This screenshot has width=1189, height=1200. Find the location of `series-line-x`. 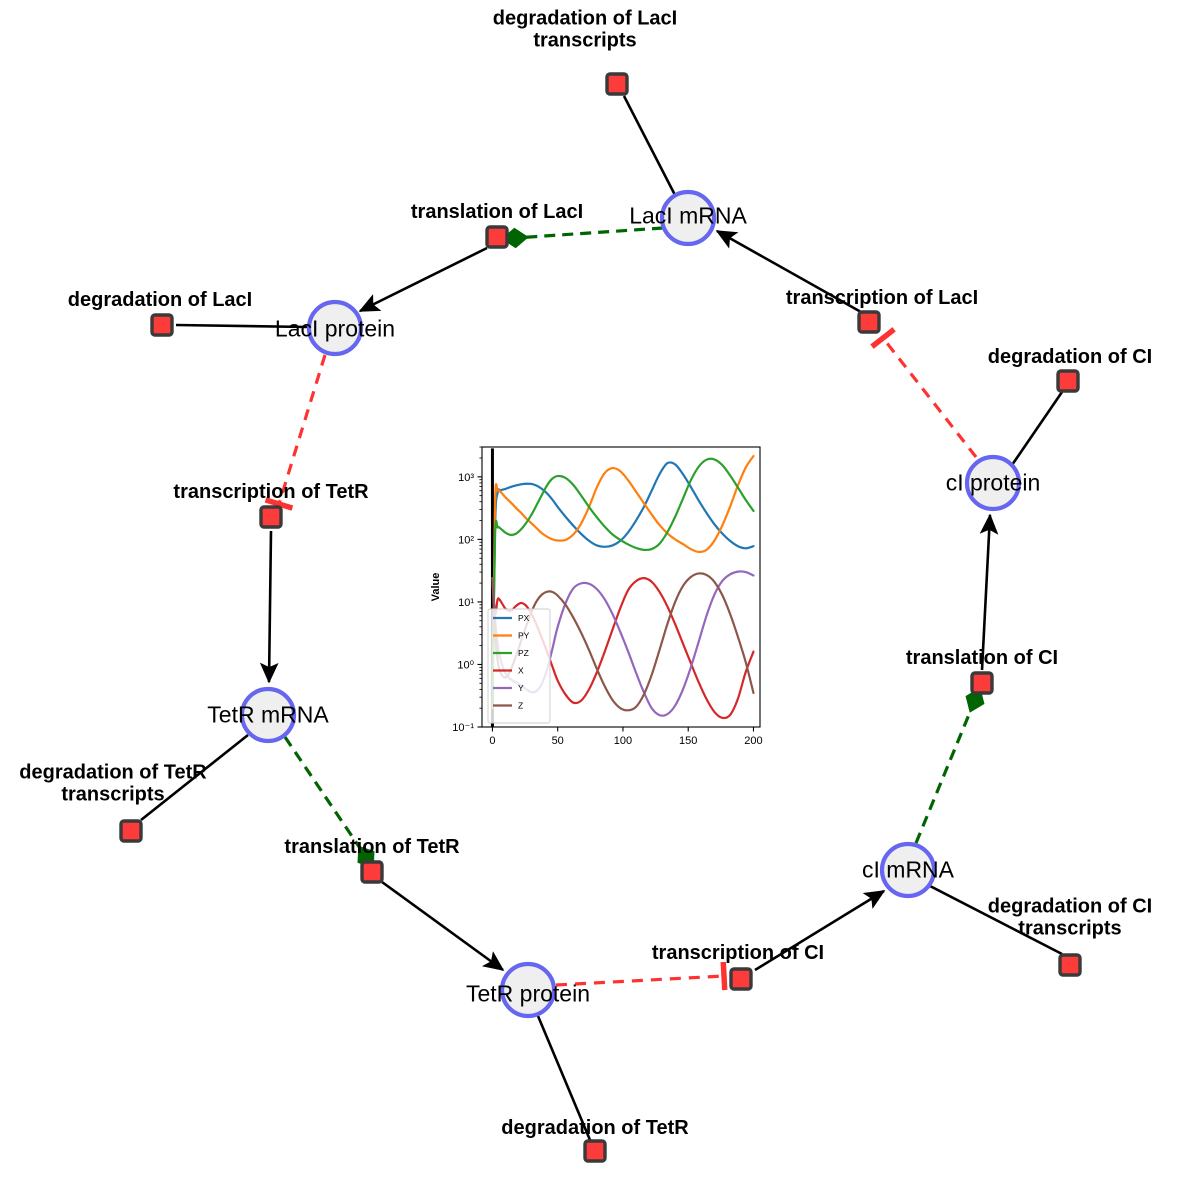

series-line-x is located at coordinates (623, 648).